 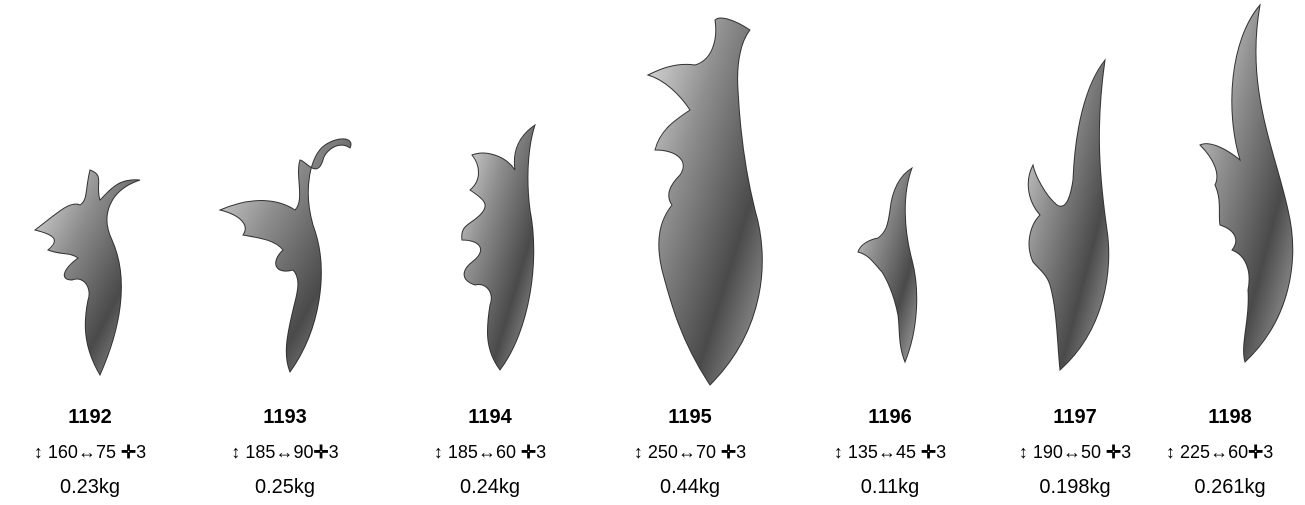 I want to click on width-value: 70, so click(x=705, y=452).